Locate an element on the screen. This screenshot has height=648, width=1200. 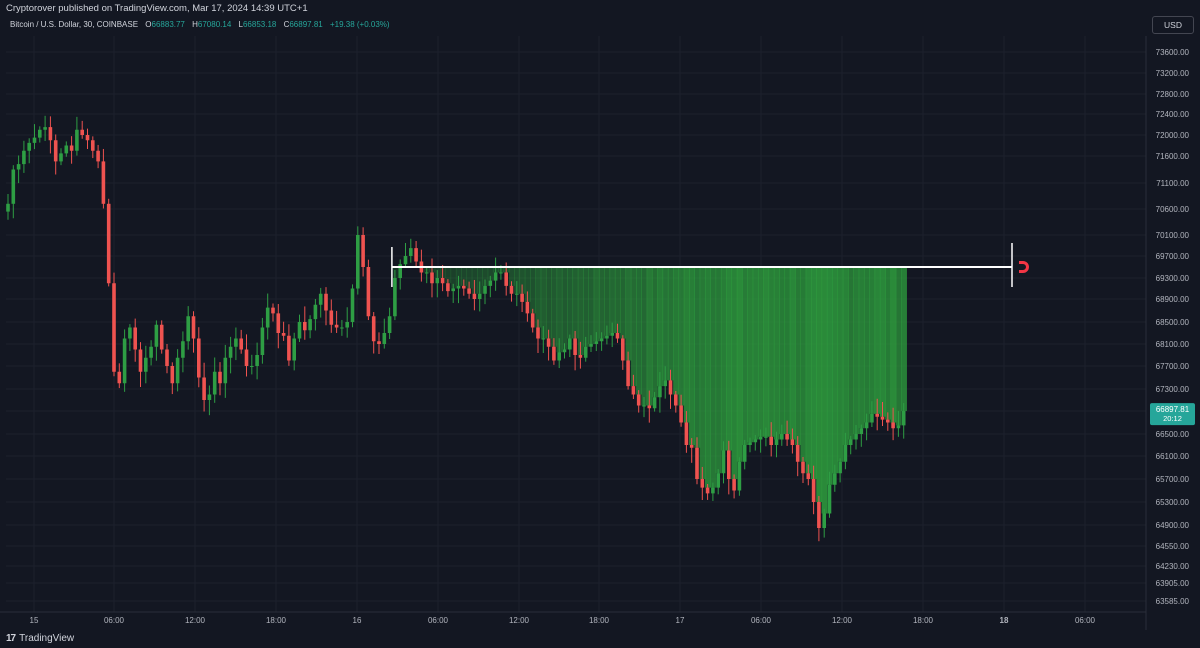
price-tick-label: 72000.00 is located at coordinates (1173, 135).